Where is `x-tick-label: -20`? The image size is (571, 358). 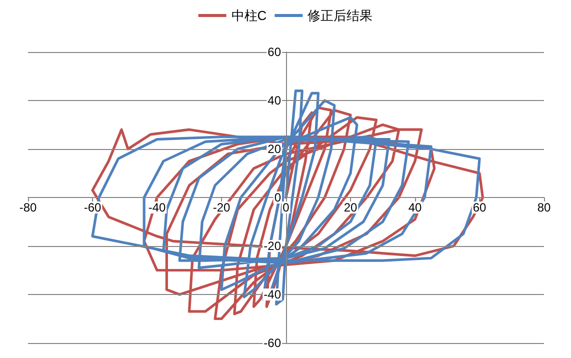
x-tick-label: -20 is located at coordinates (221, 207).